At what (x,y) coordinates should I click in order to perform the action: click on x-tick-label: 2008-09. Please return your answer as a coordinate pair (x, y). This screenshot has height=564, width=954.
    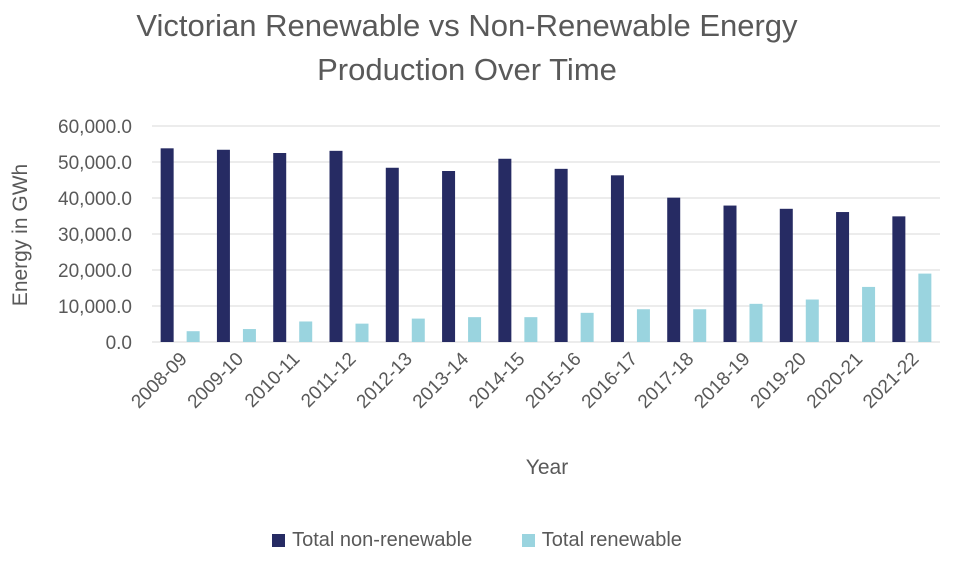
    Looking at the image, I should click on (160, 381).